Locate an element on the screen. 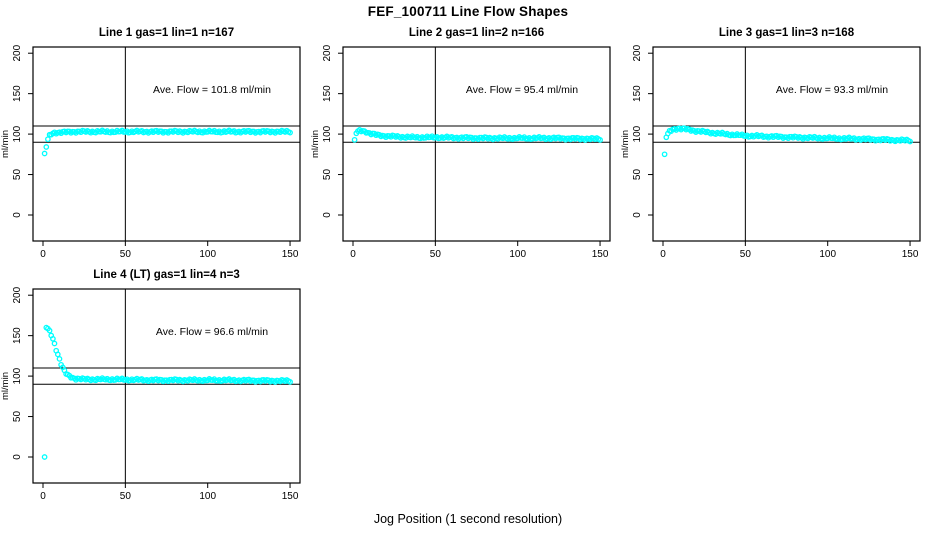 Image resolution: width=936 pixels, height=540 pixels. figure-x-axis-label: Jog Position (1 second resolution) is located at coordinates (468, 519).